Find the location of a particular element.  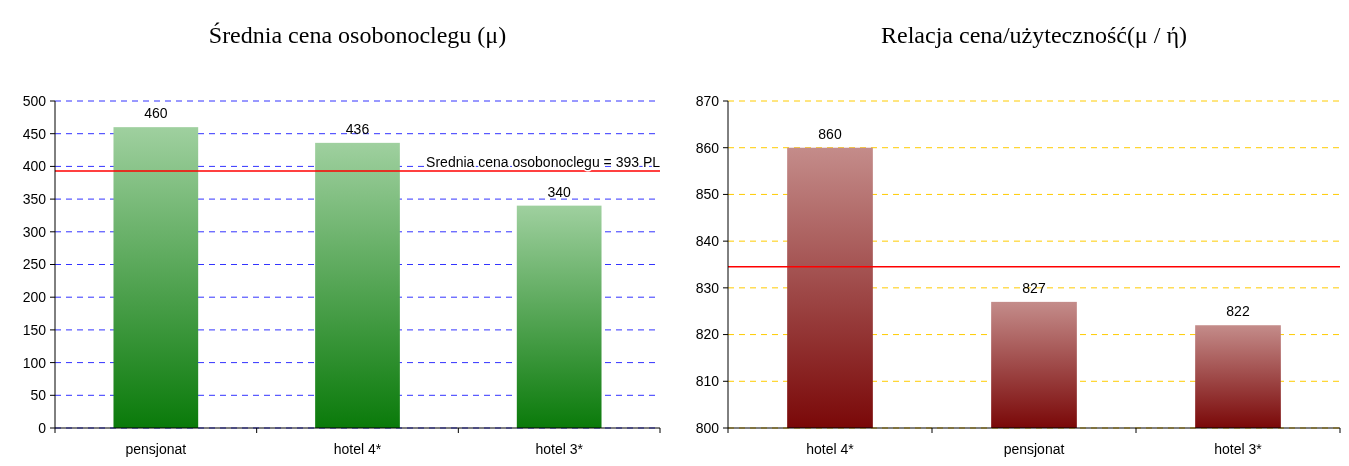

y-tick-label: 200 is located at coordinates (34, 297).